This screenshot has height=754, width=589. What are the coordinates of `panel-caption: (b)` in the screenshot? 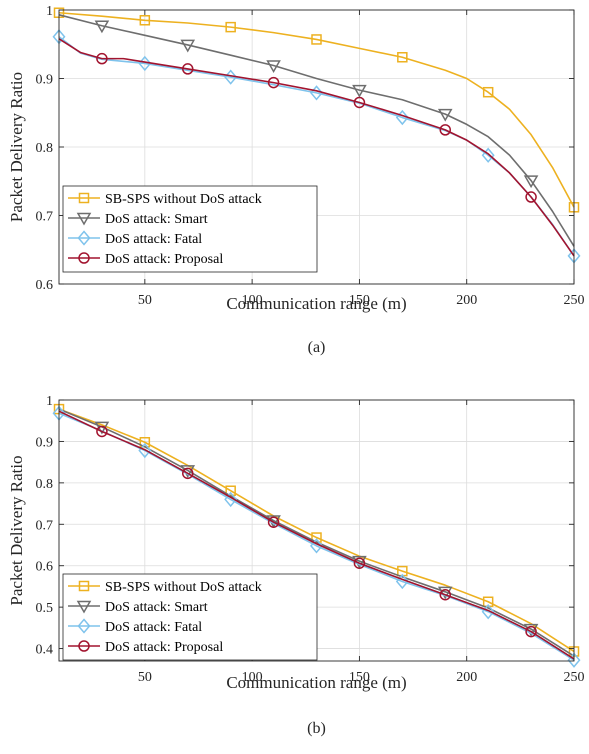 It's located at (316, 728).